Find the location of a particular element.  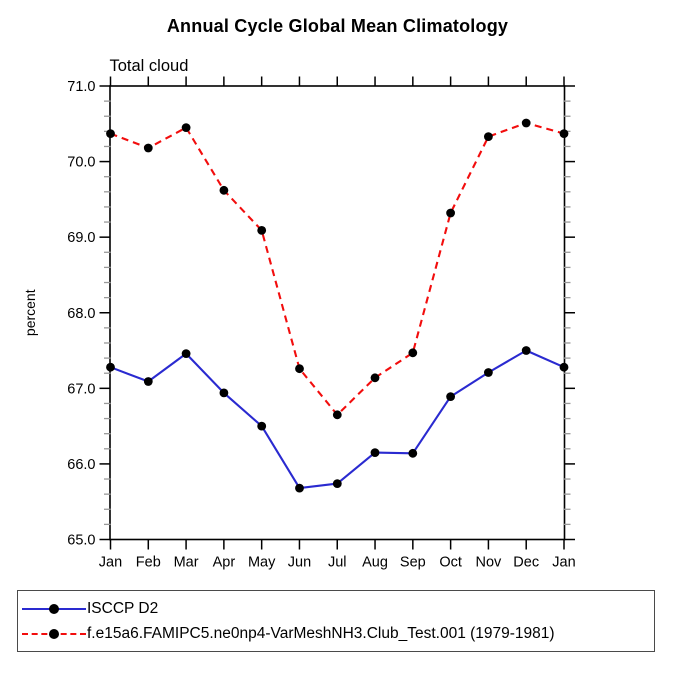

svg-text: 70.0 is located at coordinates (81, 163).